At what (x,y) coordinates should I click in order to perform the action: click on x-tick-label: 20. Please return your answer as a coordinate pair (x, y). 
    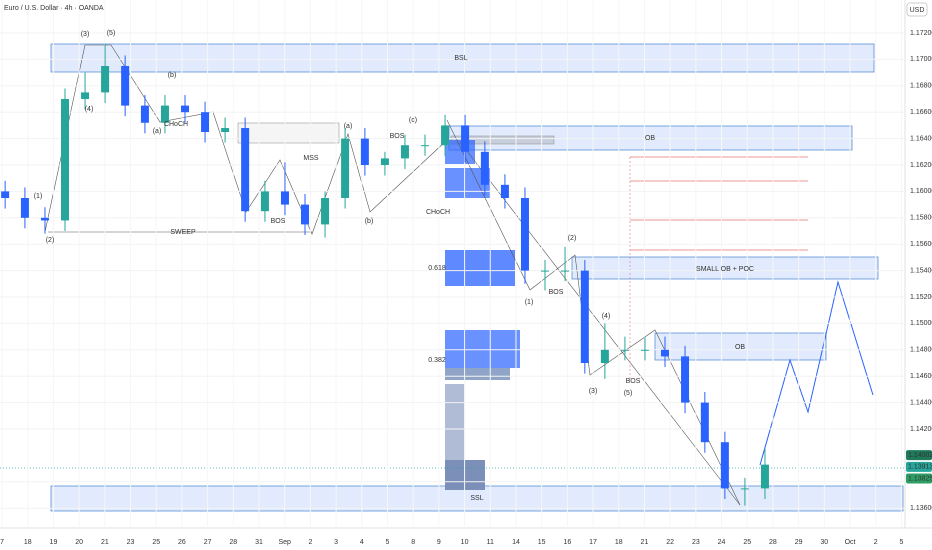
    Looking at the image, I should click on (79, 542).